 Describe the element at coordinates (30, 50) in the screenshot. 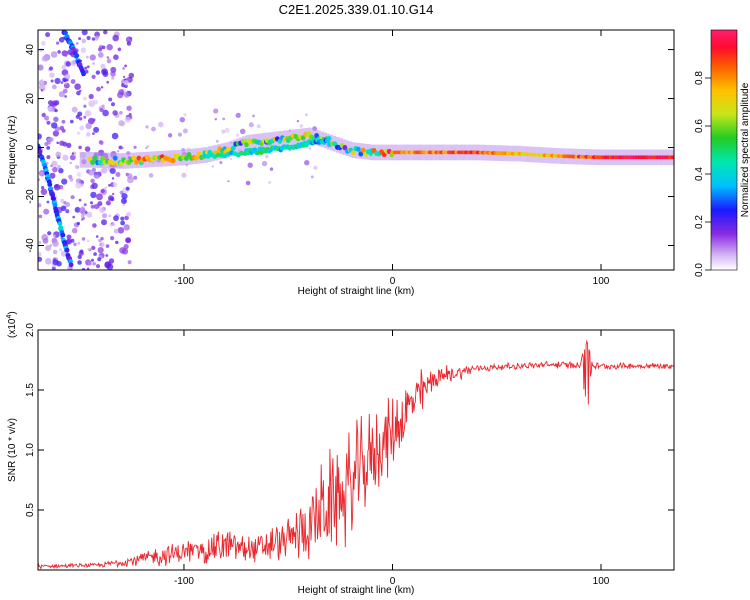

I see `y-tick-label: 40` at that location.